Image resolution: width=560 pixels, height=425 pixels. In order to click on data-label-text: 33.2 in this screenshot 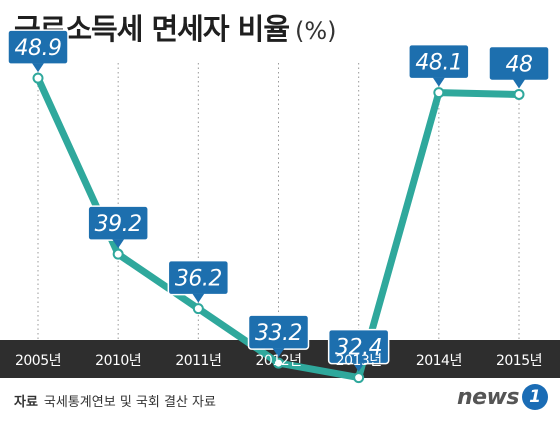, I will do `click(278, 333)`.